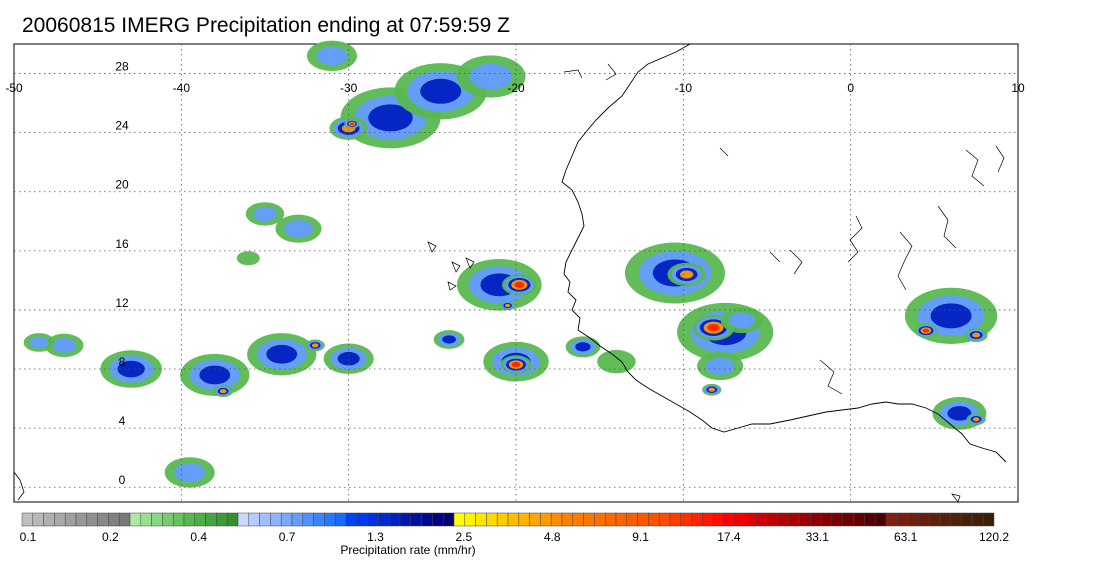  Describe the element at coordinates (463, 537) in the screenshot. I see `colorbar-tick-label: 2.5` at that location.